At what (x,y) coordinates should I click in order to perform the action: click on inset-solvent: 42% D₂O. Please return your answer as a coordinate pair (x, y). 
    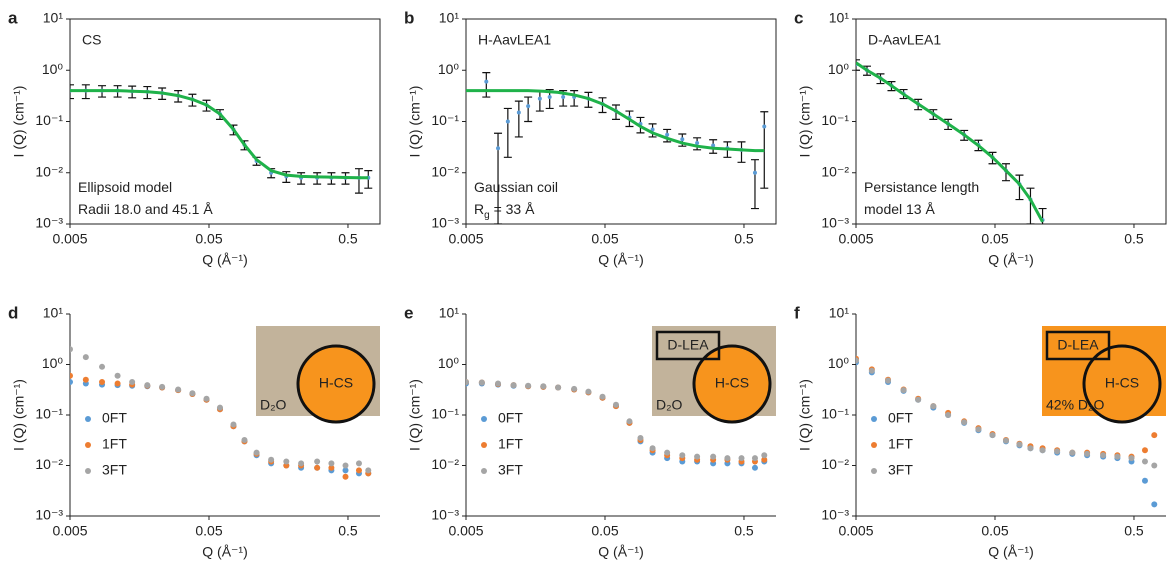
    Looking at the image, I should click on (1075, 405).